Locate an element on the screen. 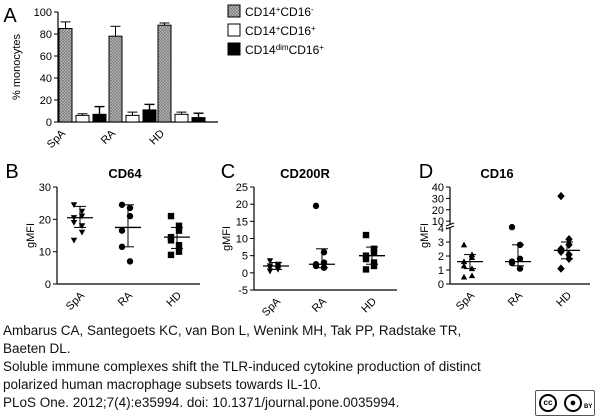 The height and width of the screenshot is (420, 600). legend-label: CD14+CD16- is located at coordinates (279, 12).